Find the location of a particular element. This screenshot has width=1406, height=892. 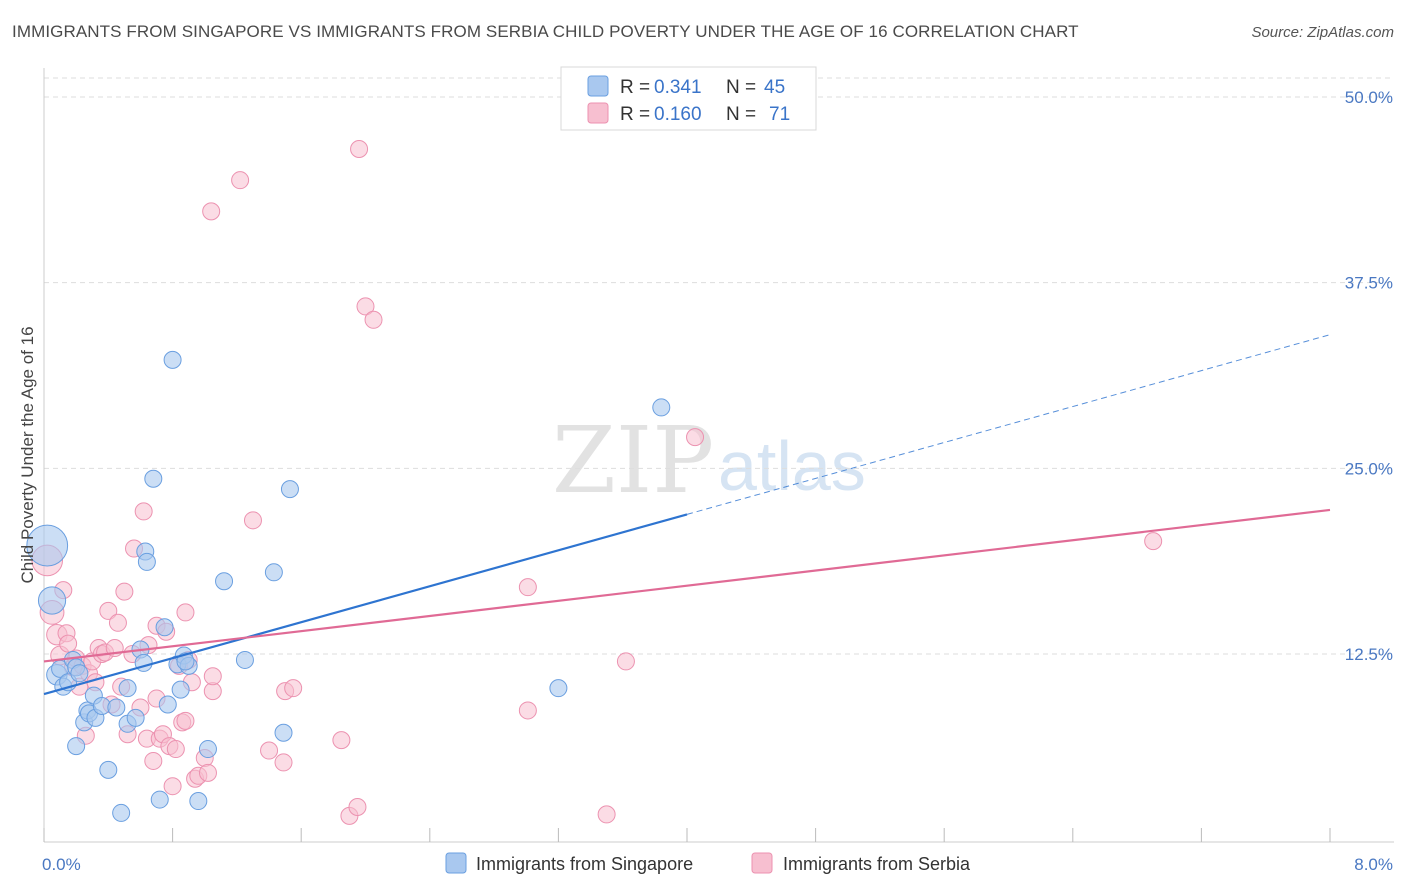

legend-n-label-1: N = is located at coordinates (741, 87).